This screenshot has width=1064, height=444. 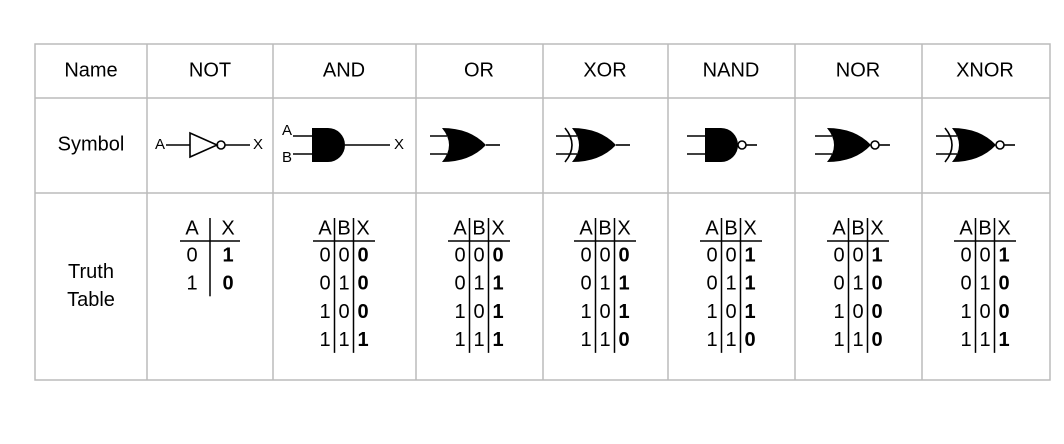 What do you see at coordinates (210, 70) in the screenshot?
I see `column-header: NOT` at bounding box center [210, 70].